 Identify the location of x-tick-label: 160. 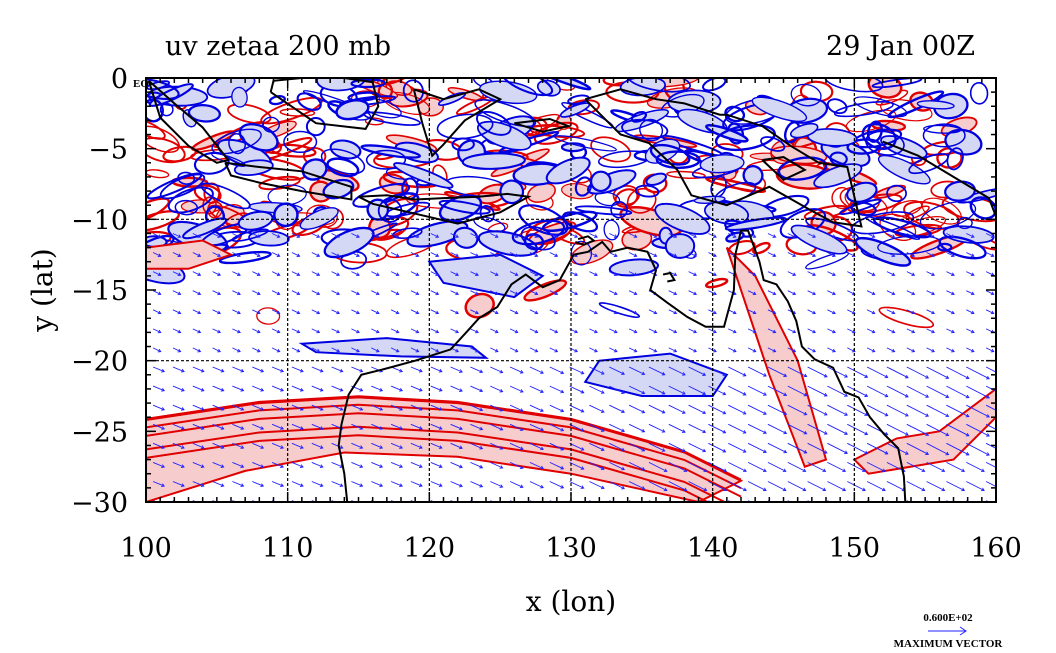
(996, 548).